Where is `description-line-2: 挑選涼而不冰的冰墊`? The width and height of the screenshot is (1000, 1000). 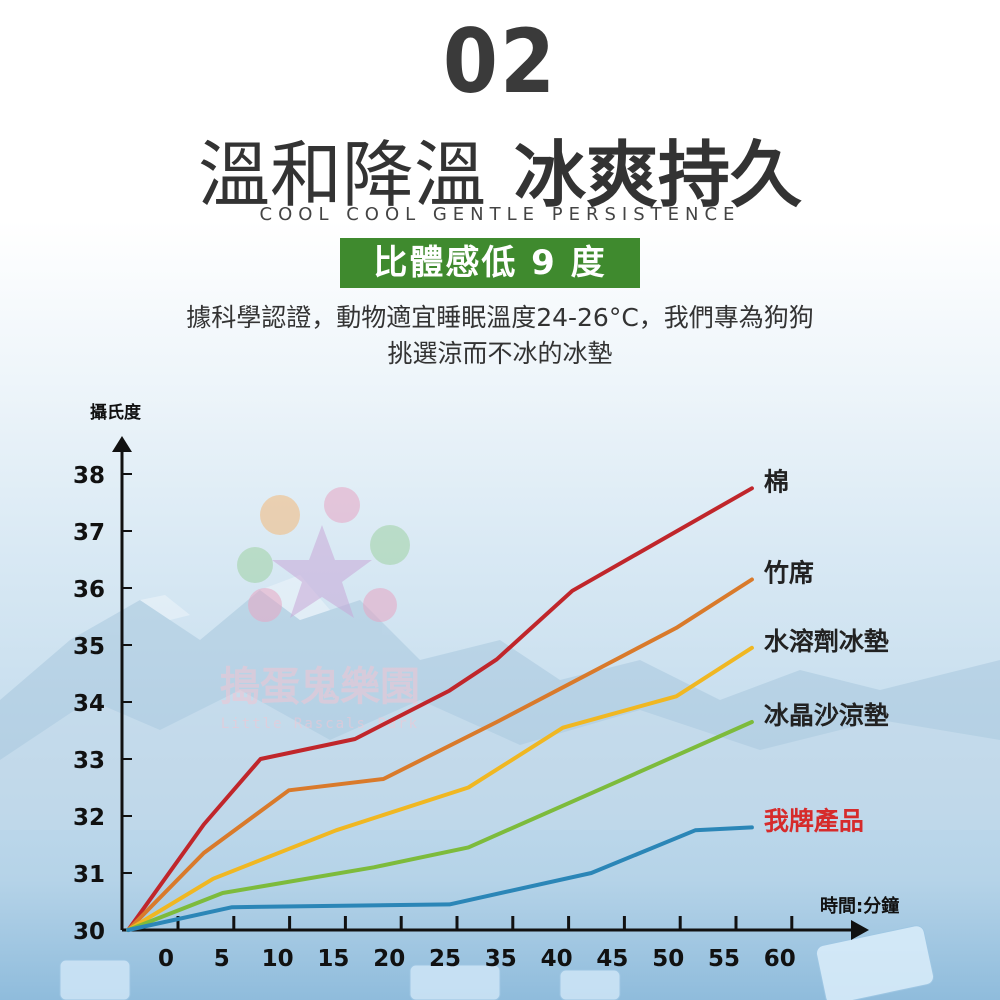
description-line-2: 挑選涼而不冰的冰墊 is located at coordinates (500, 353).